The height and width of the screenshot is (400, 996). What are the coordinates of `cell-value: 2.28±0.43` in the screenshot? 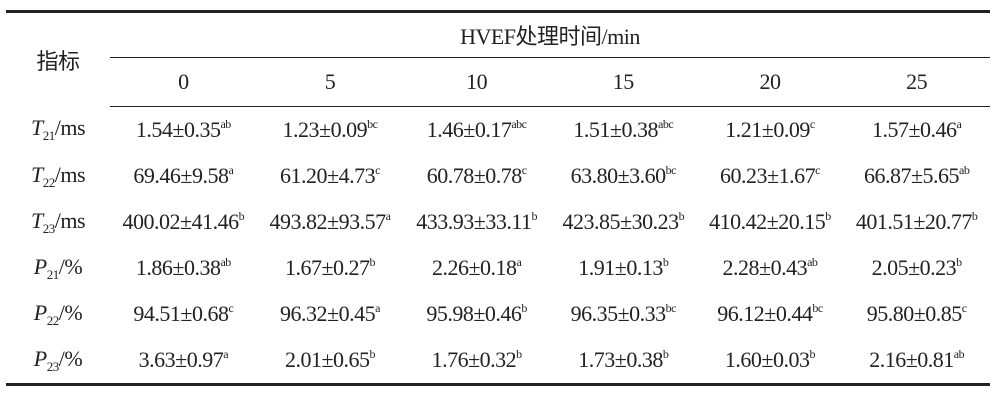 It's located at (765, 267).